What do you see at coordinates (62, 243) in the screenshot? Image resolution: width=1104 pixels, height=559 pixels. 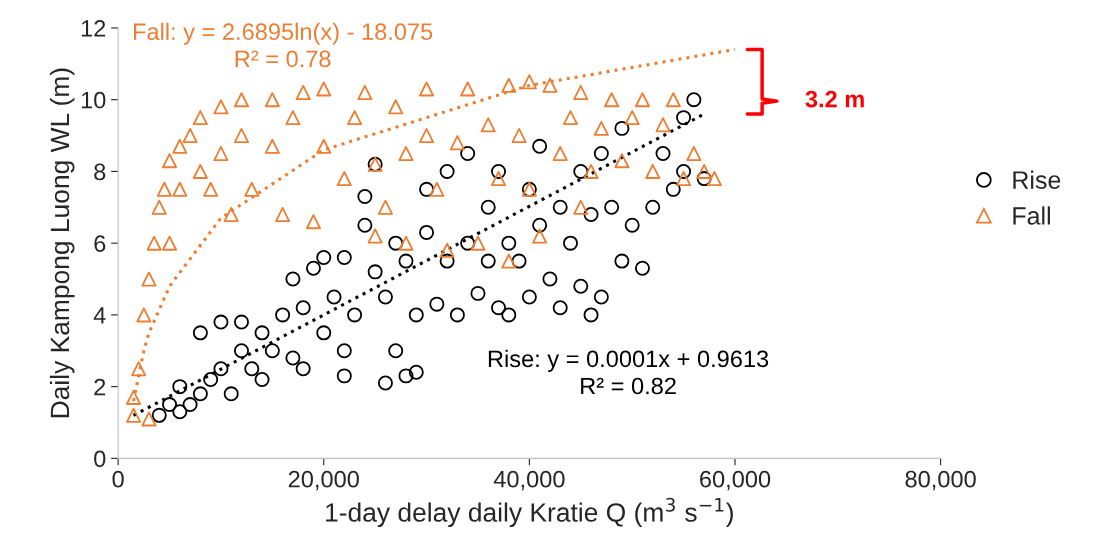 I see `y-axis-title: Daily Kampong Luong WL (m)` at bounding box center [62, 243].